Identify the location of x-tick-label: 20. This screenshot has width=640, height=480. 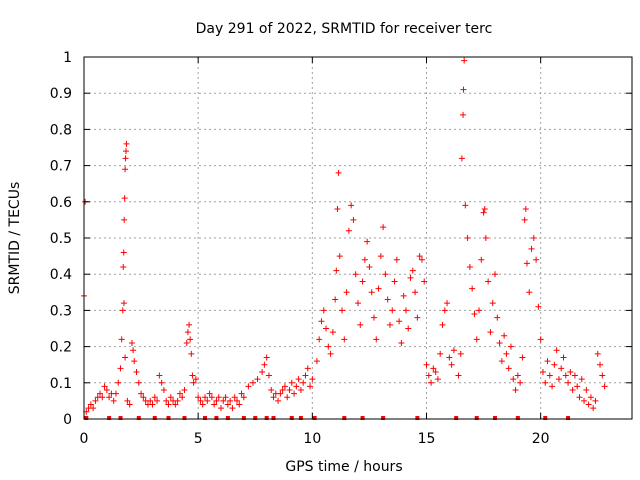
(541, 439).